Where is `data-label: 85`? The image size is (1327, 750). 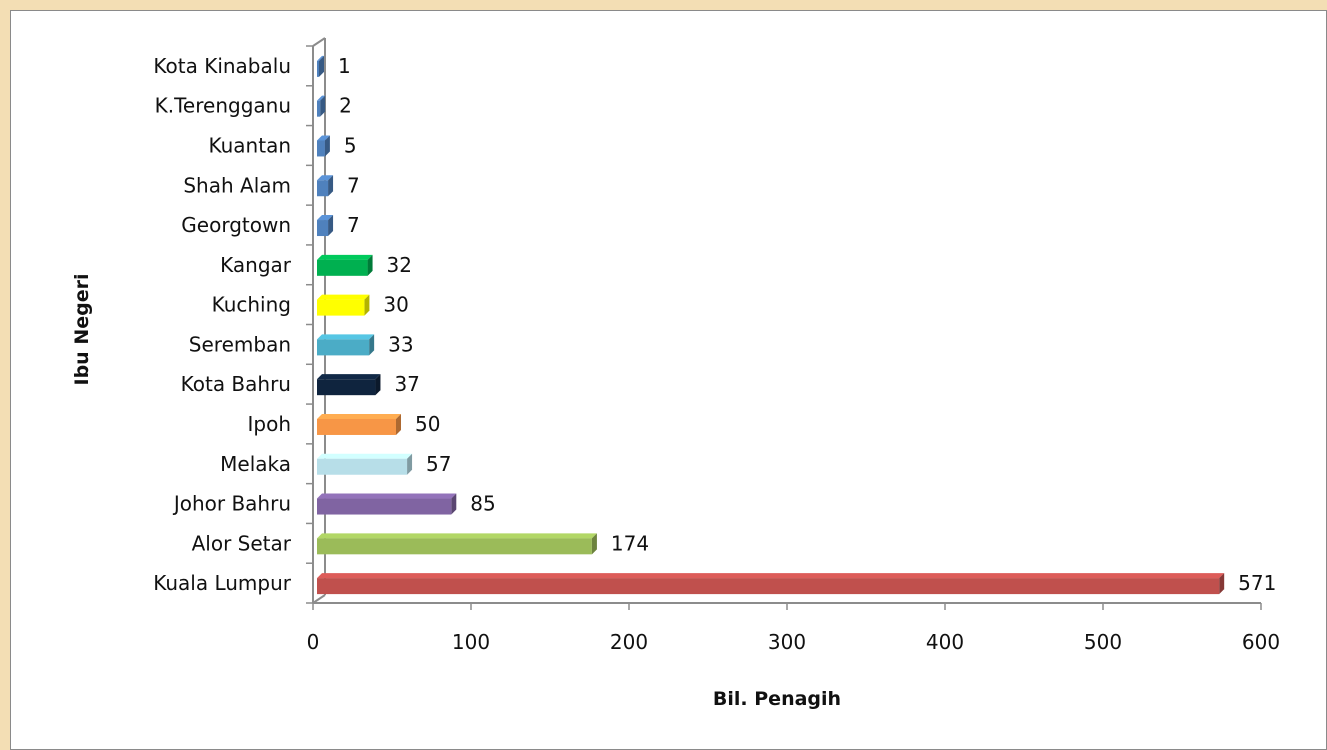 data-label: 85 is located at coordinates (482, 504).